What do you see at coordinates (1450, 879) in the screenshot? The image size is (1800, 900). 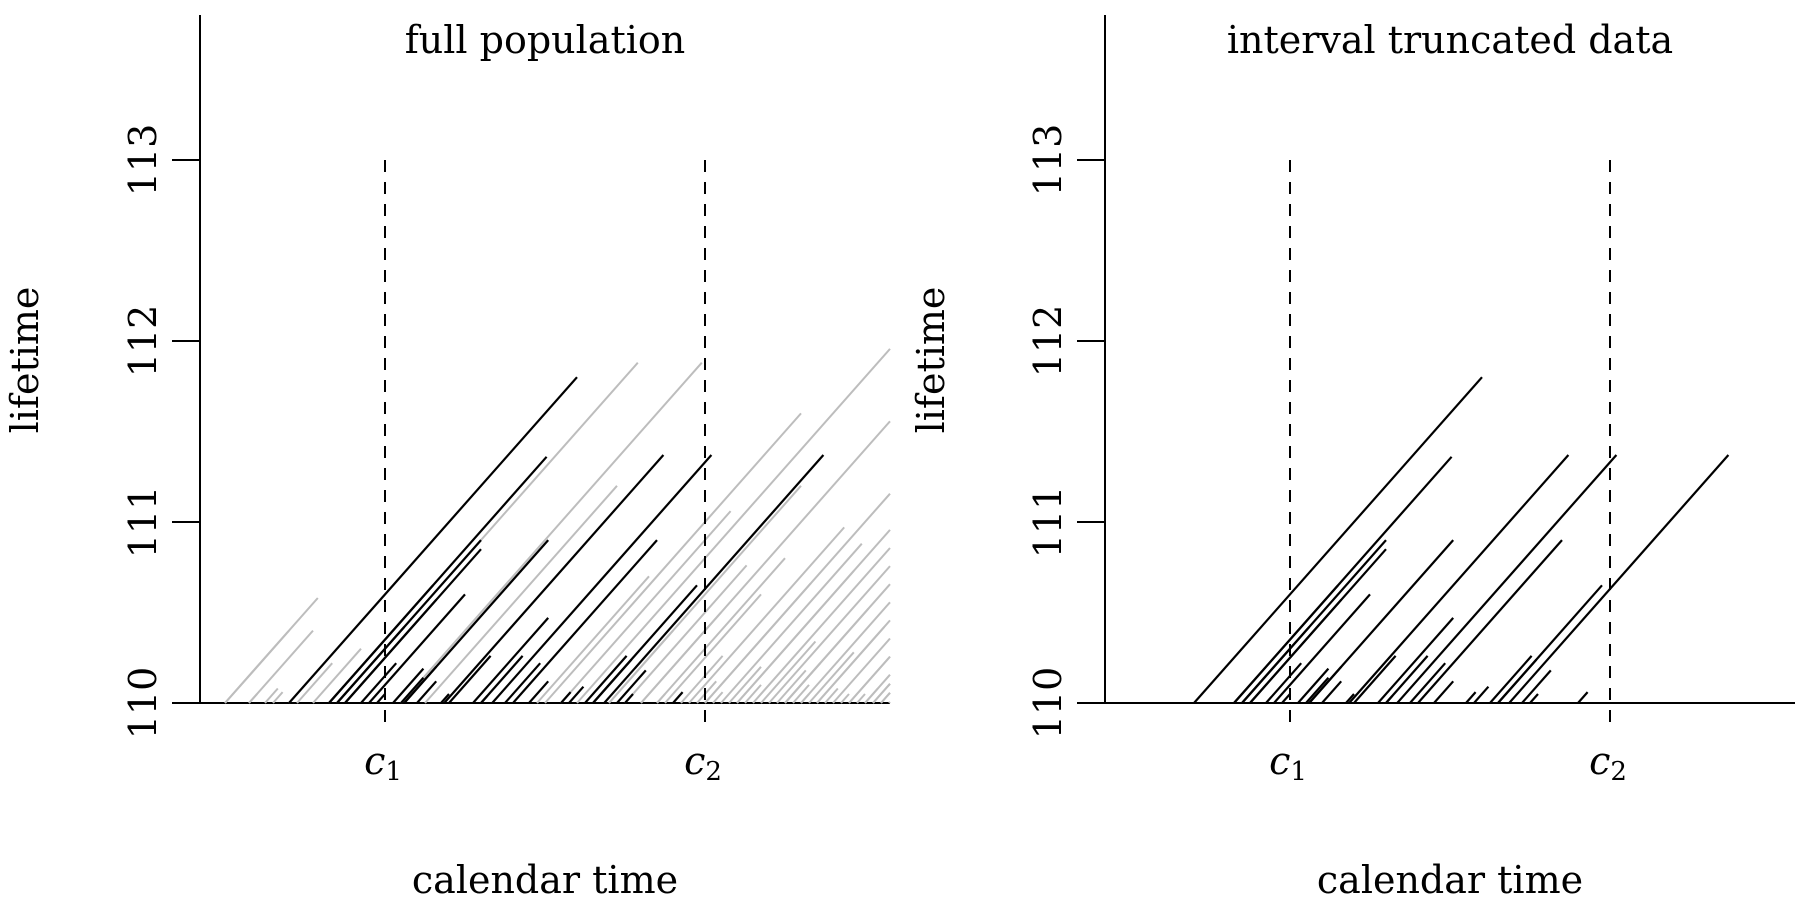 I see `x-axis-title: calendar time` at bounding box center [1450, 879].